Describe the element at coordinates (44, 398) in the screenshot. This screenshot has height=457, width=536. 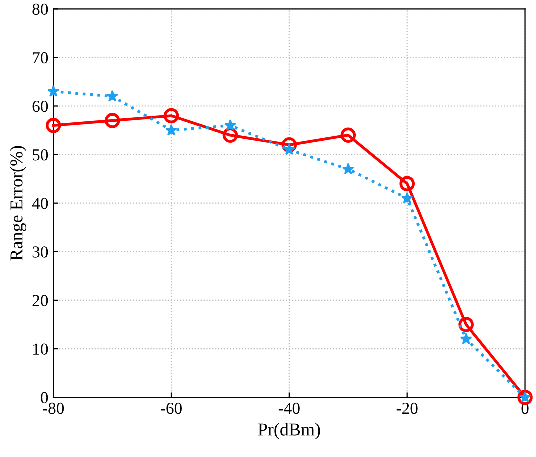
I see `y-tick-label: 0` at that location.